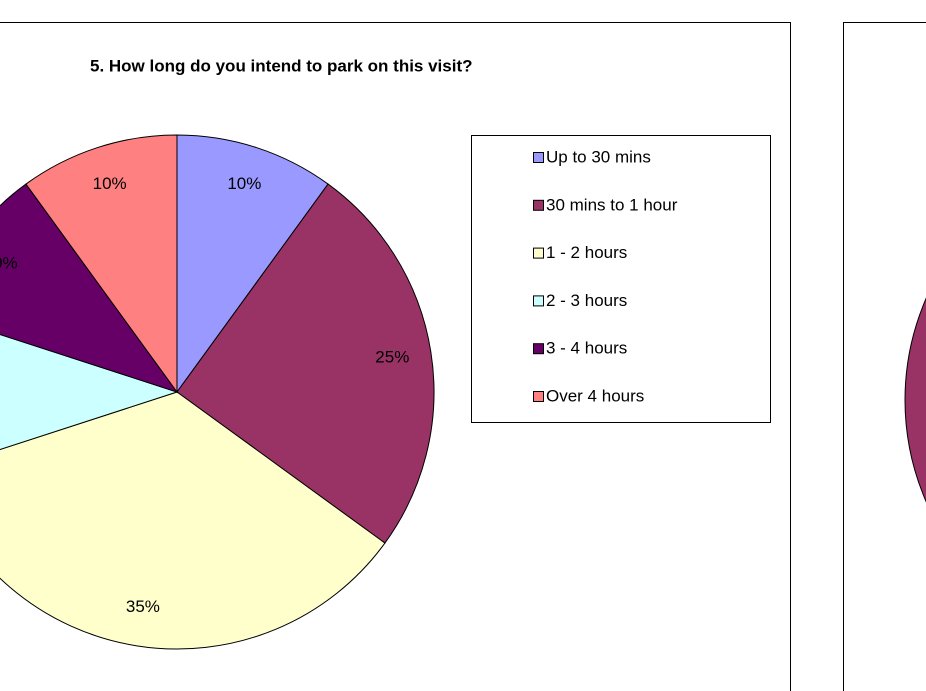 The width and height of the screenshot is (926, 691). Describe the element at coordinates (586, 300) in the screenshot. I see `legend-label: 2 - 3 hours` at that location.